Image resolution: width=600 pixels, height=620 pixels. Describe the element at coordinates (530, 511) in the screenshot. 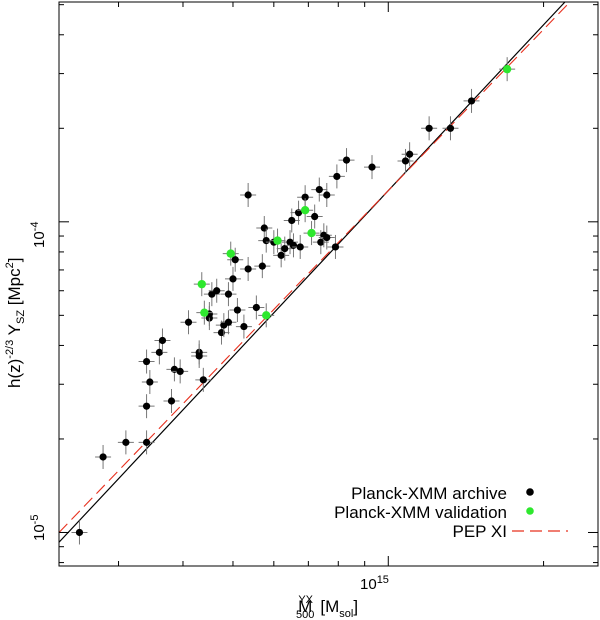

I see `legend-marker-validation` at that location.